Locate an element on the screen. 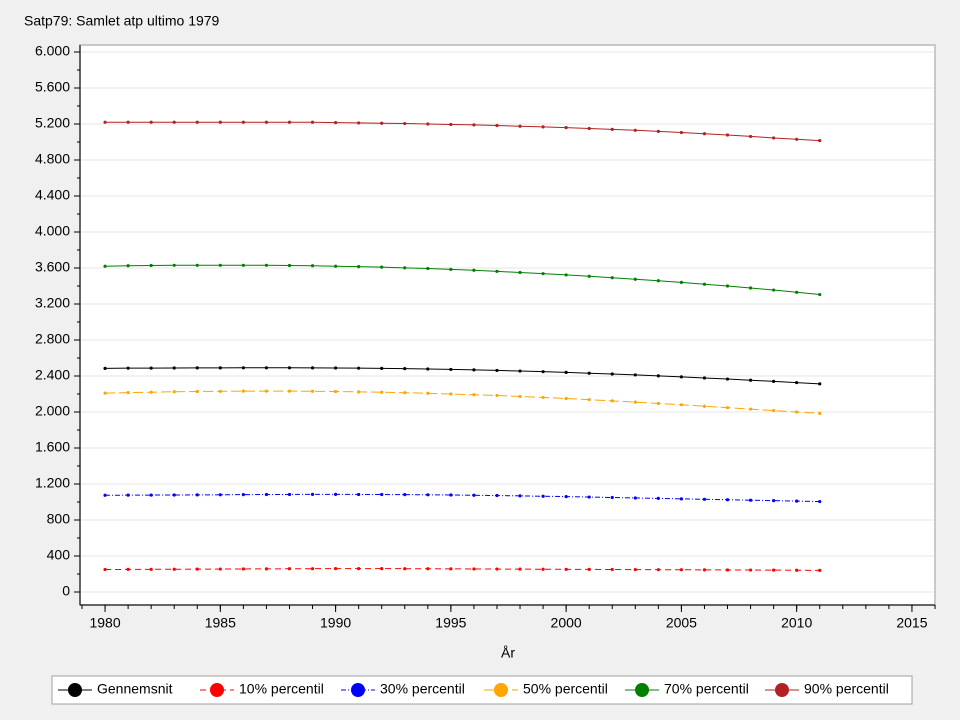 The height and width of the screenshot is (720, 960). y-tick-label: 4.000 is located at coordinates (52, 231).